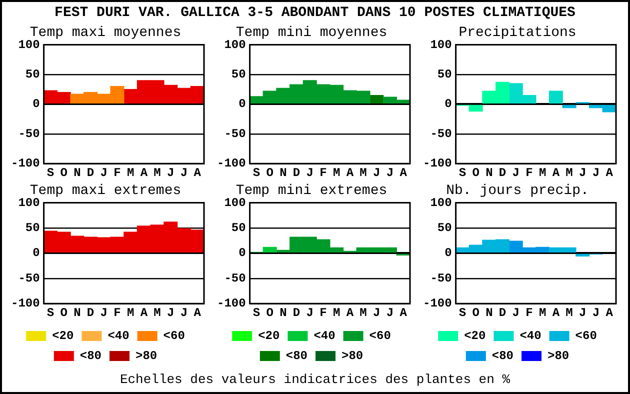  What do you see at coordinates (315, 380) in the screenshot?
I see `text: Echelles des valeurs indicatrices des plantes en %` at bounding box center [315, 380].